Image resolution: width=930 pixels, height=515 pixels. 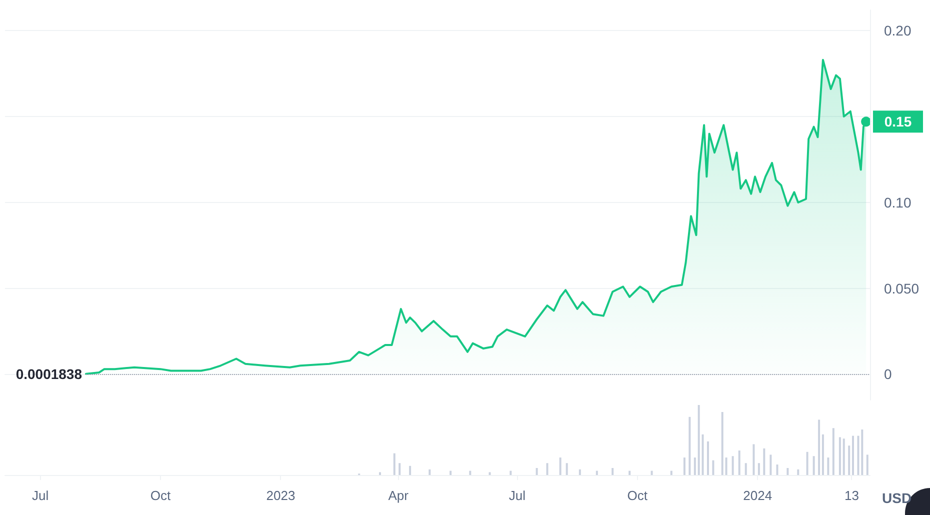 What do you see at coordinates (399, 495) in the screenshot?
I see `x-tick-label: Apr` at bounding box center [399, 495].